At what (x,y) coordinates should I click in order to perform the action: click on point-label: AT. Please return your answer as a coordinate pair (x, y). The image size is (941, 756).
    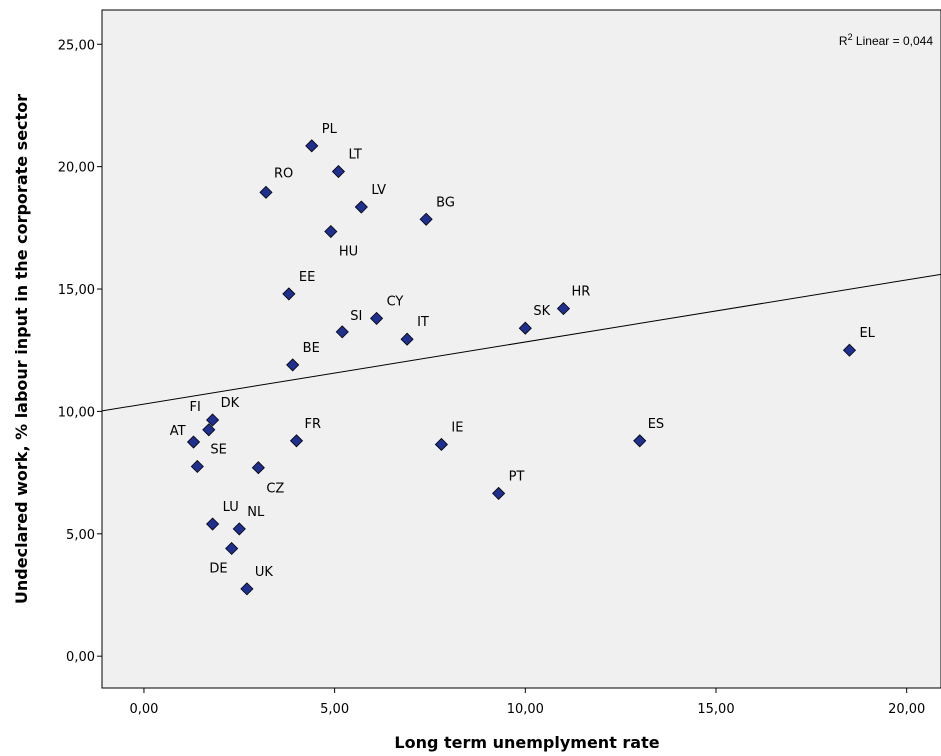
    Looking at the image, I should click on (178, 431).